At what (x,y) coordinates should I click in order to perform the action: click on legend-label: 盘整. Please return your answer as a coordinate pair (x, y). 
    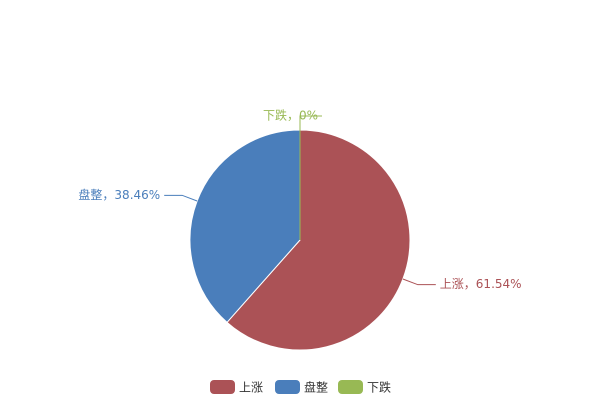
    Looking at the image, I should click on (316, 387).